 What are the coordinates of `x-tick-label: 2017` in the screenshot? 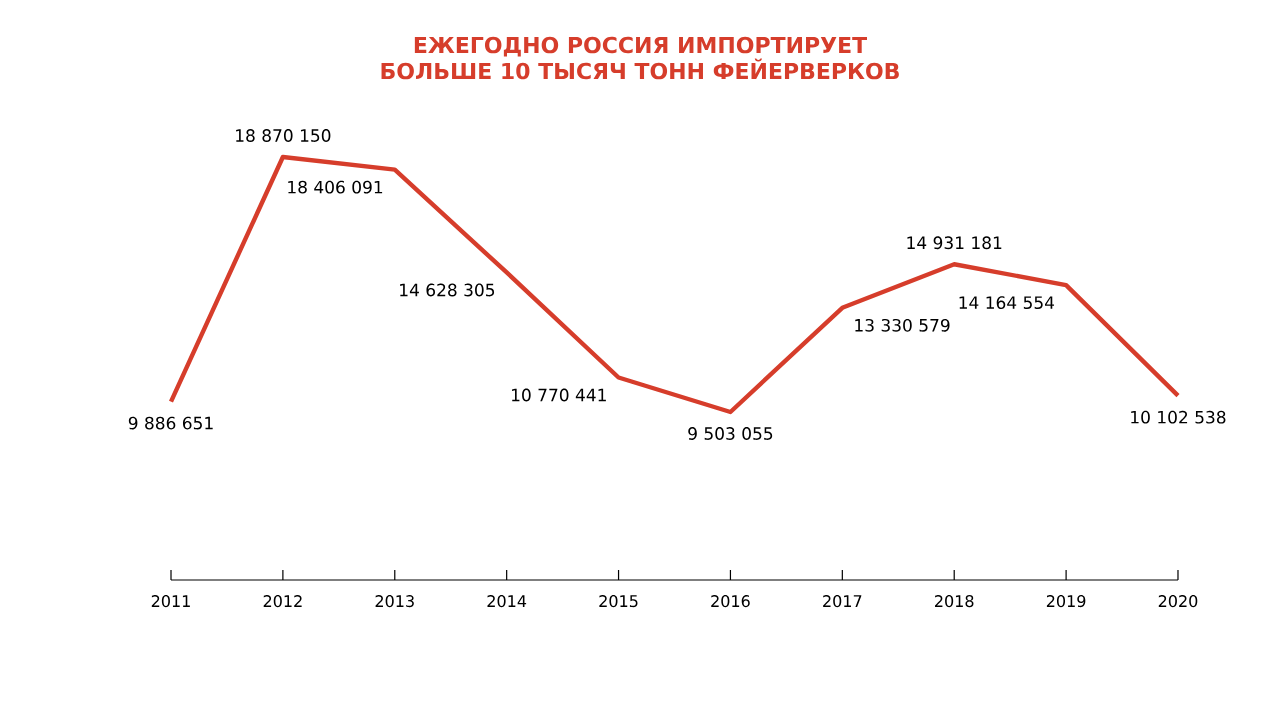 It's located at (842, 601).